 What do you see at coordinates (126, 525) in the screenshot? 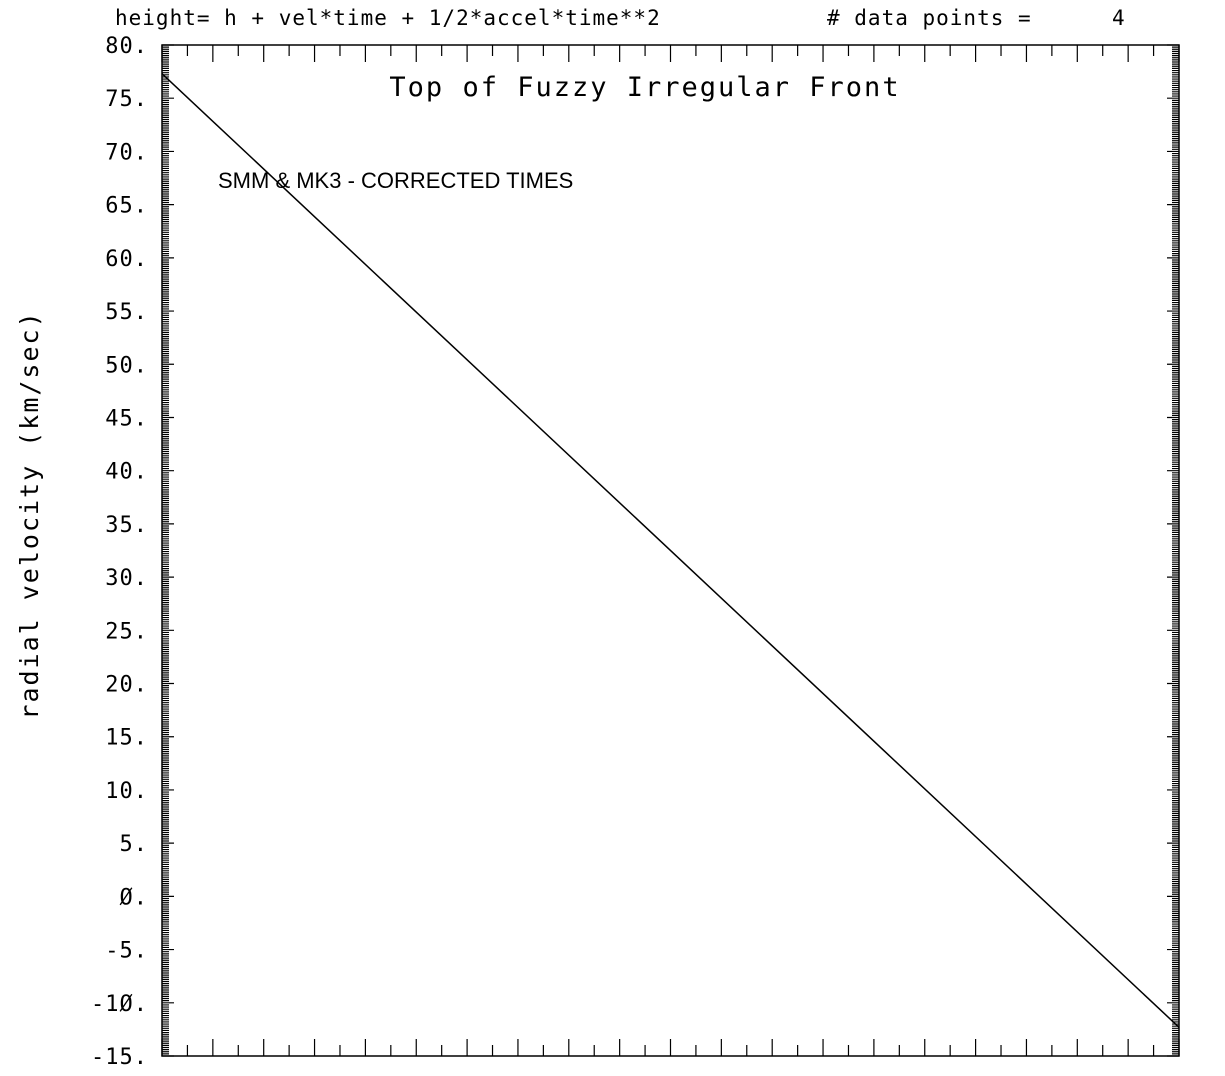
I see `y-tick-label: 35.` at bounding box center [126, 525].